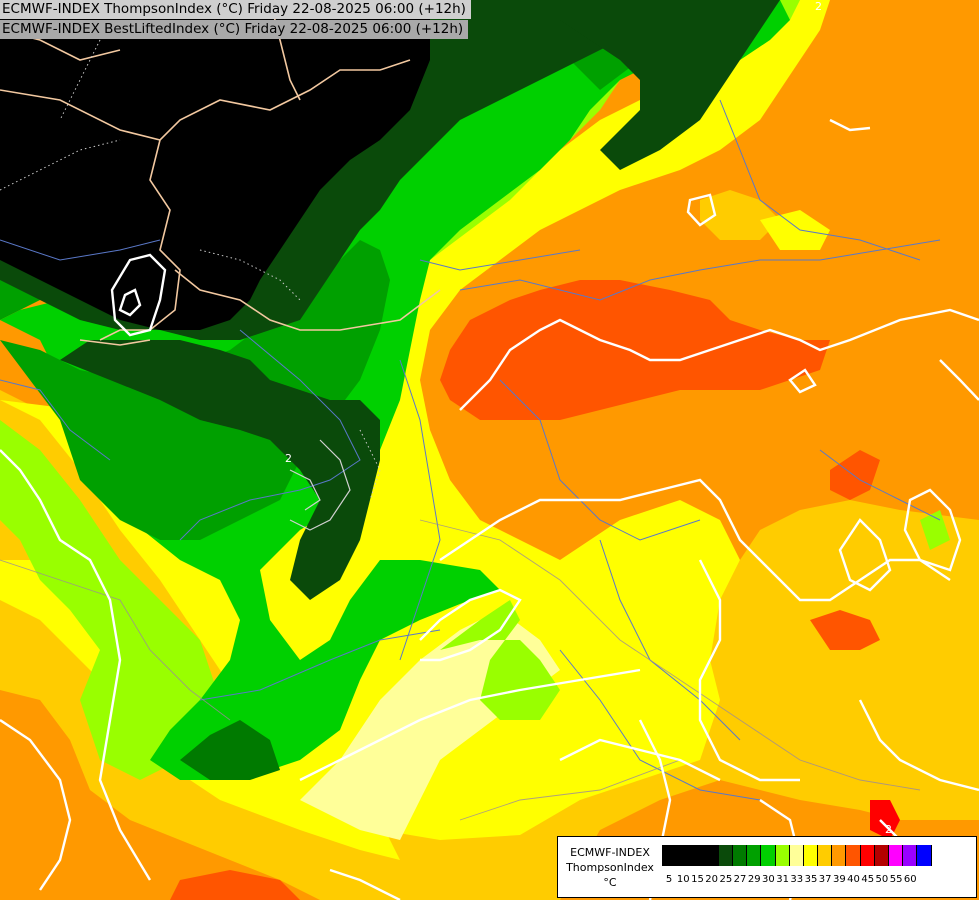 The image size is (979, 900). What do you see at coordinates (855, 475) in the screenshot?
I see `field-red-orange-east` at bounding box center [855, 475].